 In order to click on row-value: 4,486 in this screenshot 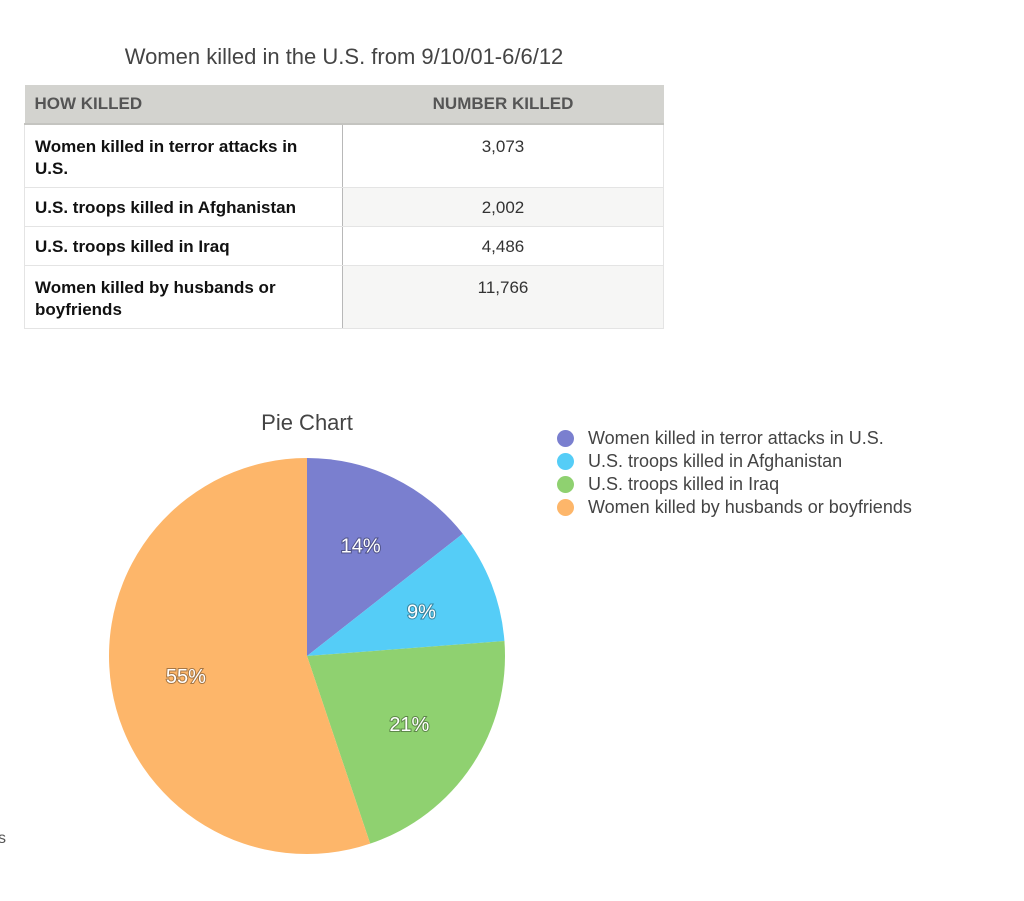, I will do `click(503, 246)`.